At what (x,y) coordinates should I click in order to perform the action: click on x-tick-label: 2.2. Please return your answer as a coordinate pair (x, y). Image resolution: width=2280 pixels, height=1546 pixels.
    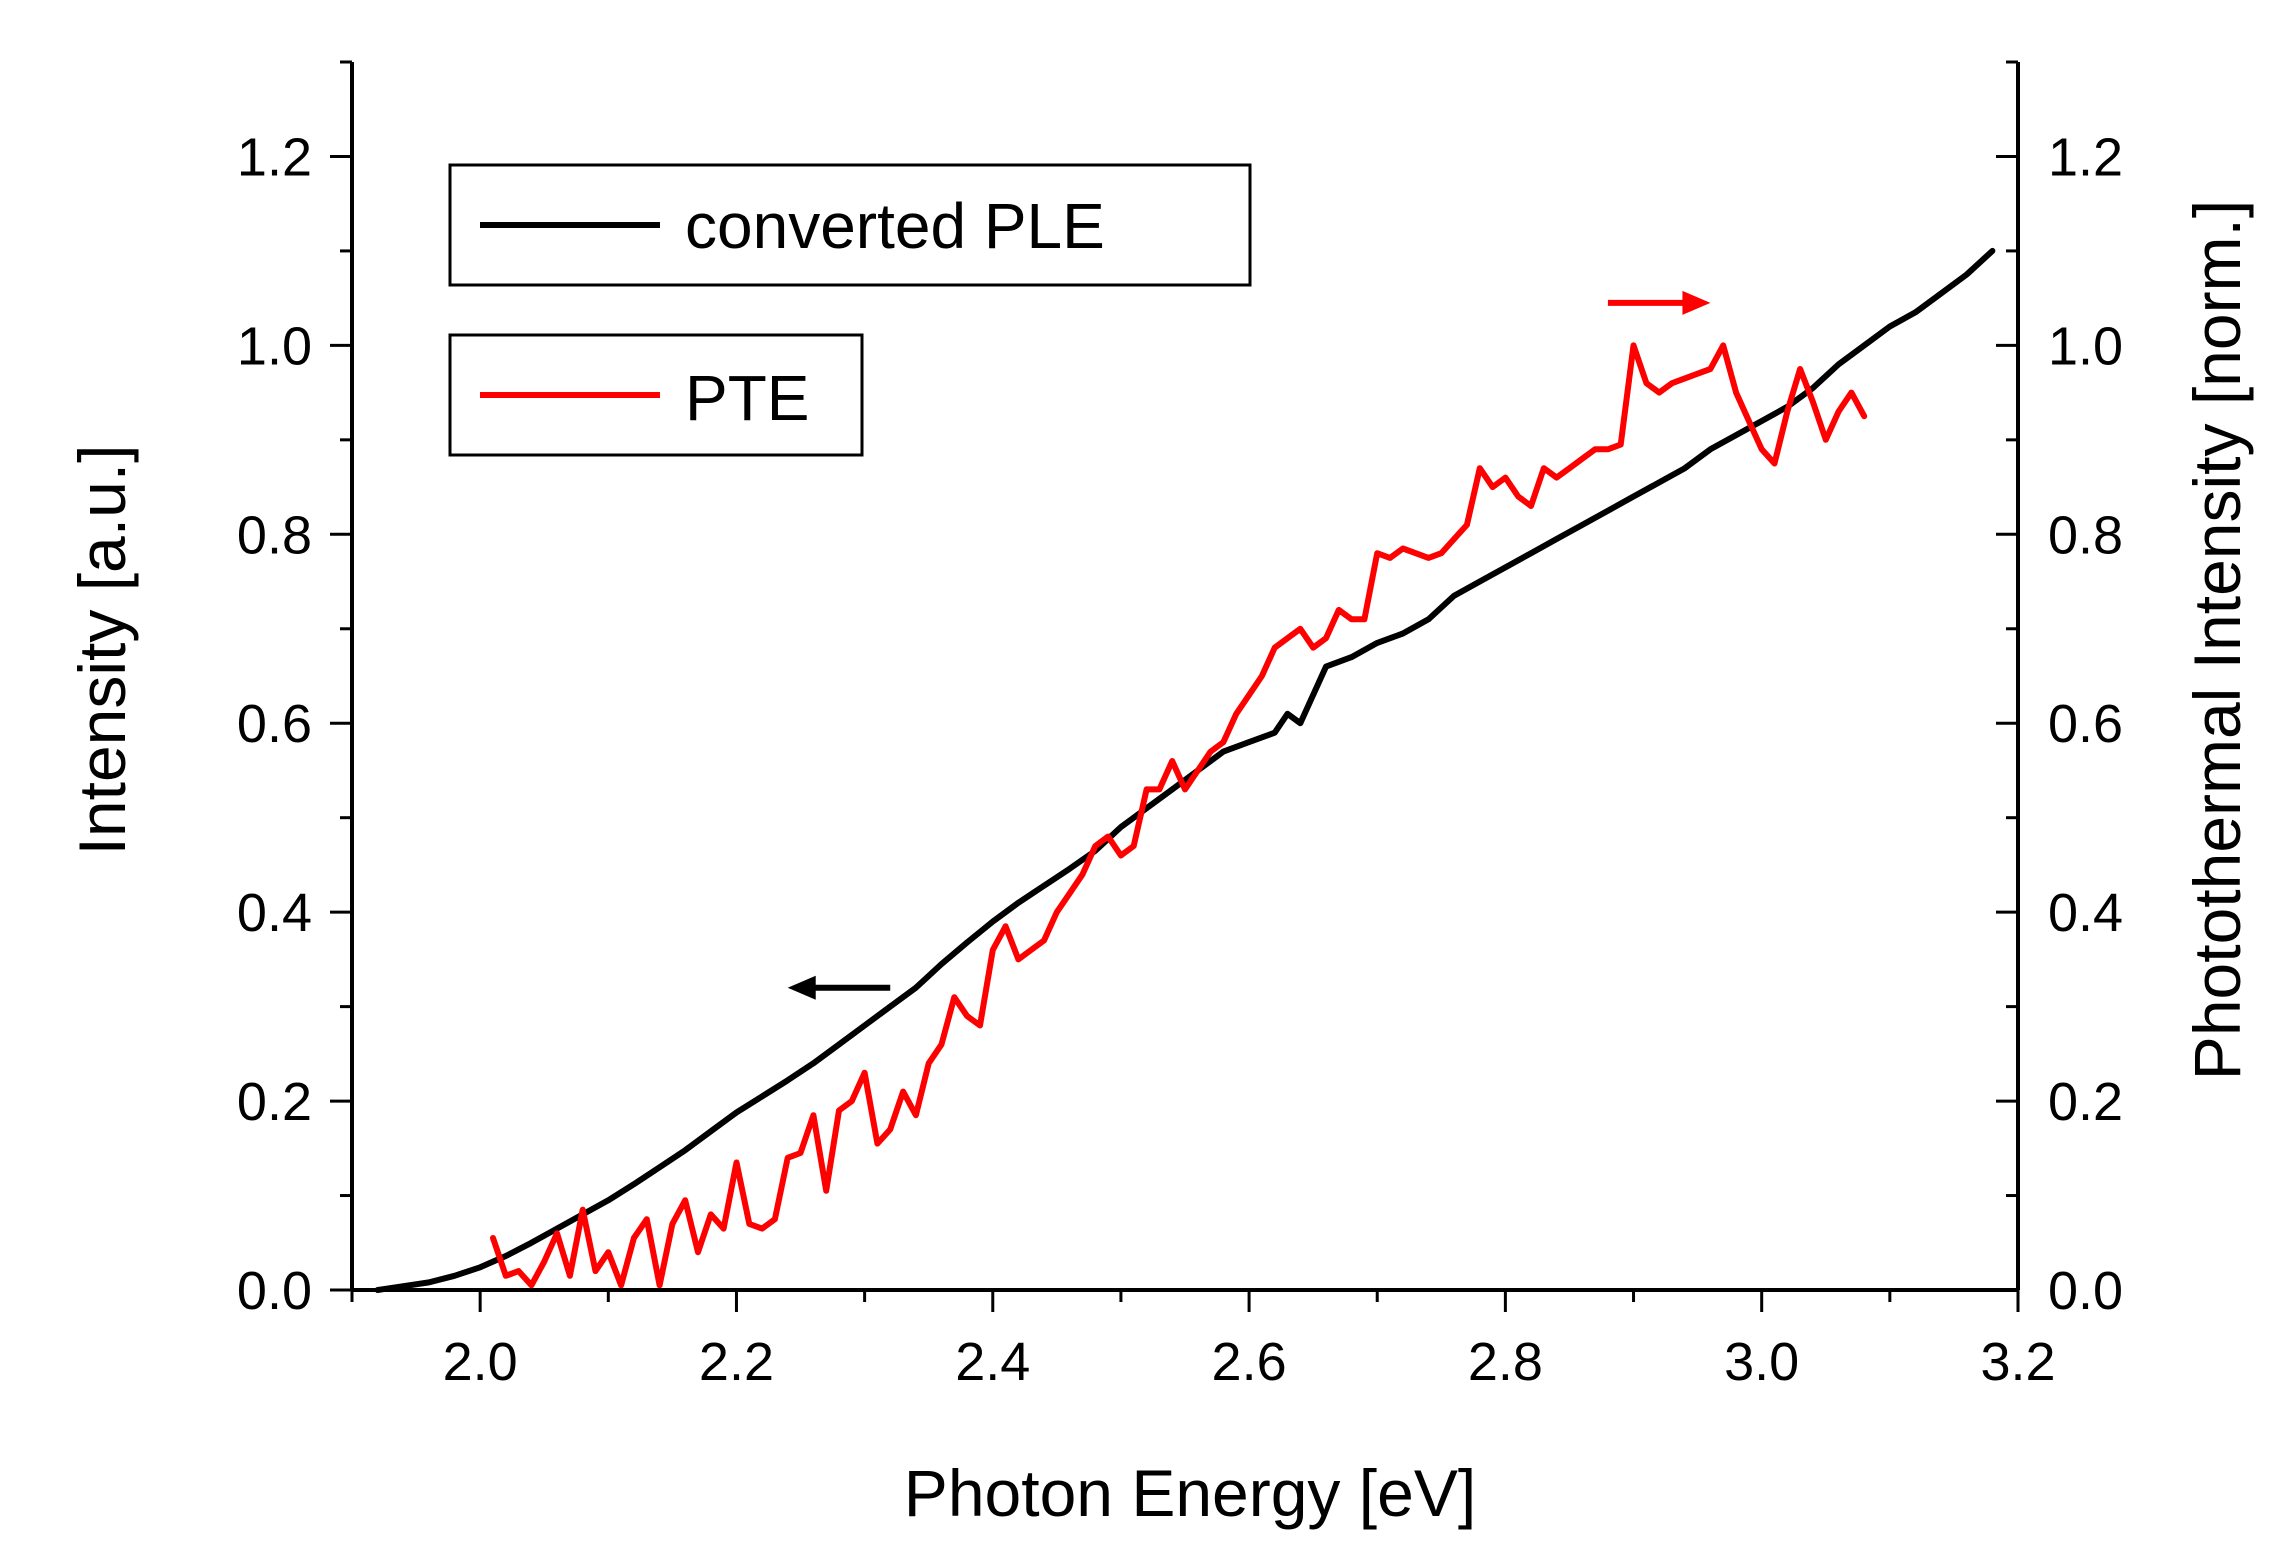
    Looking at the image, I should click on (736, 1362).